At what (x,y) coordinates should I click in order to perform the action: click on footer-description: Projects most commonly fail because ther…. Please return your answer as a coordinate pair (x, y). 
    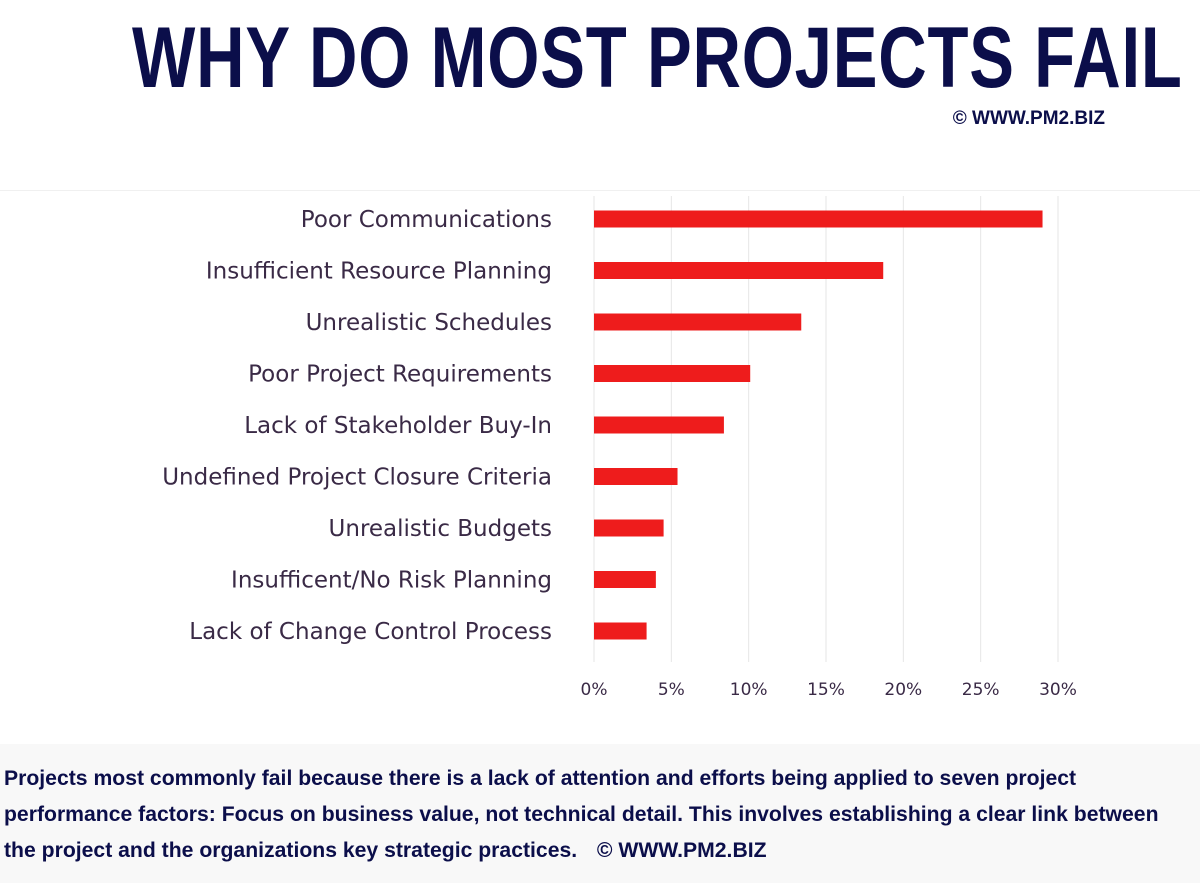
    Looking at the image, I should click on (581, 814).